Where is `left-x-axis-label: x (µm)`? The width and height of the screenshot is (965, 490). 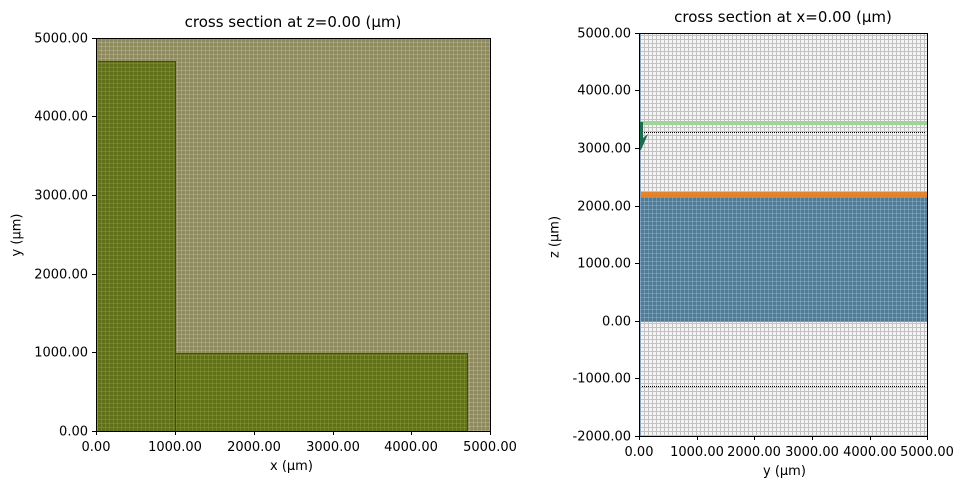 left-x-axis-label: x (µm) is located at coordinates (291, 466).